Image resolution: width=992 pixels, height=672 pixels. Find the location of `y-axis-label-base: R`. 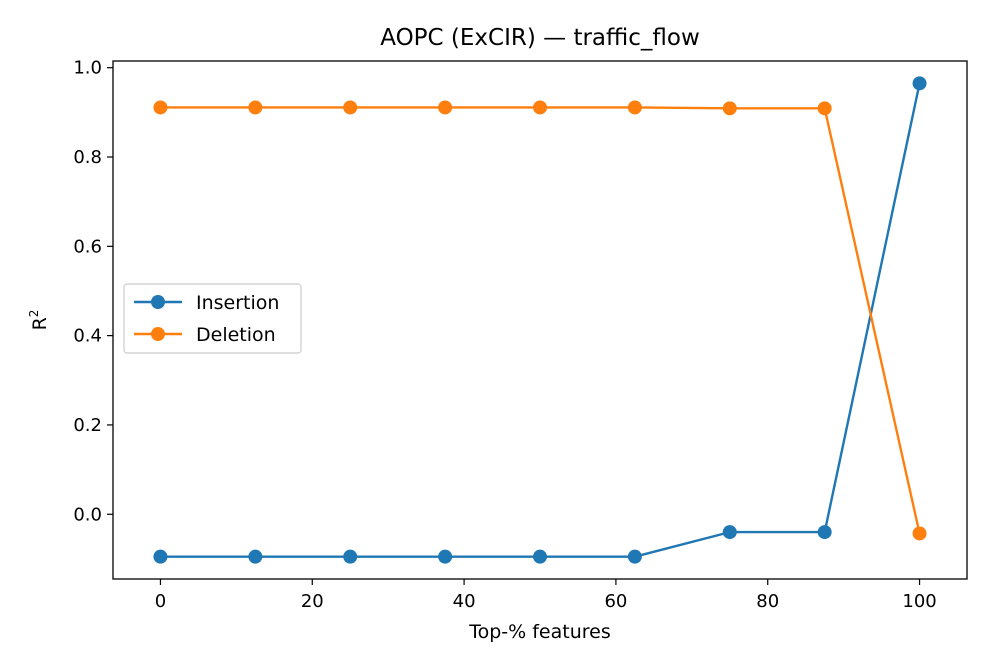

y-axis-label-base: R is located at coordinates (40, 323).